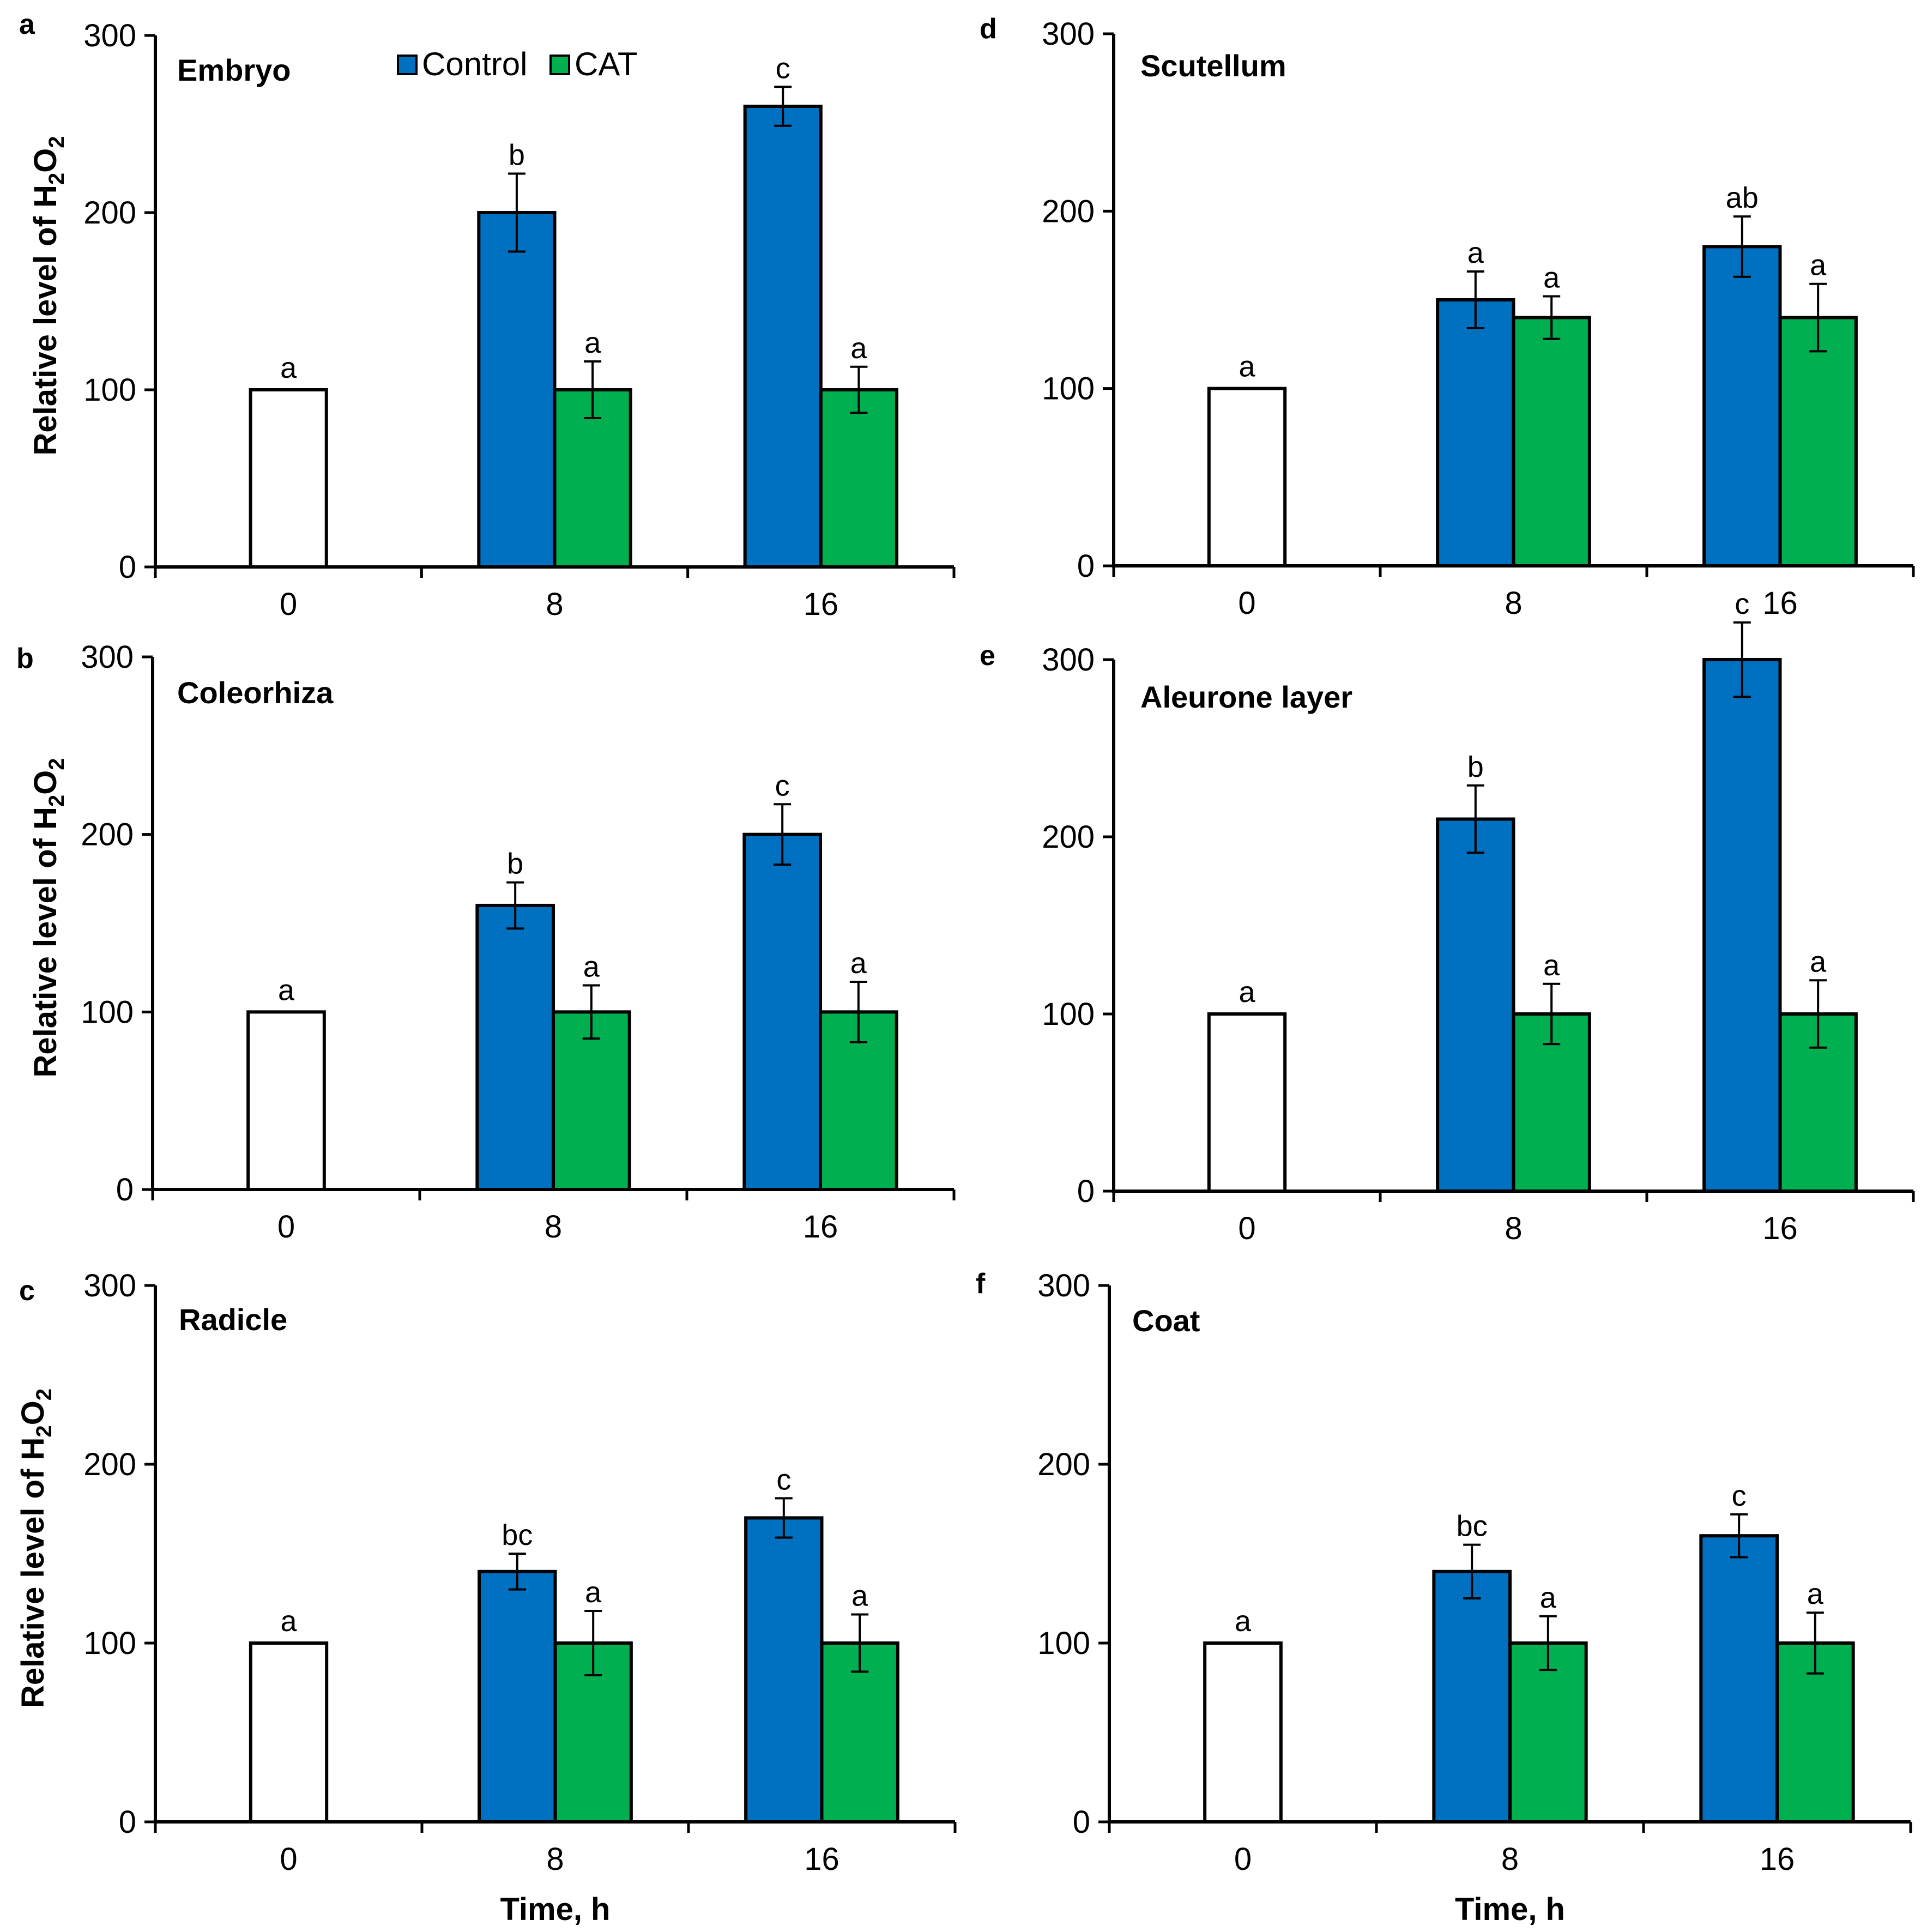  I want to click on panel-letter: b, so click(25, 658).